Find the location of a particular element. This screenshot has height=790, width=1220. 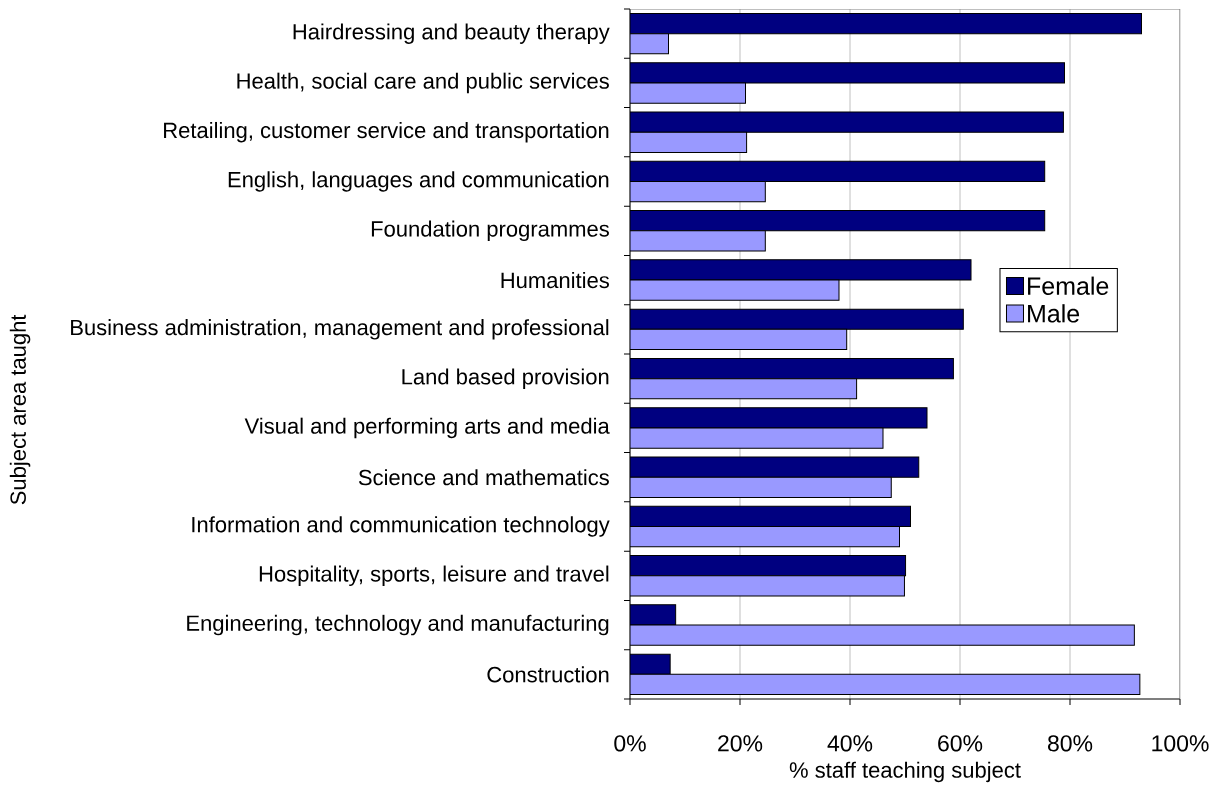

y-tick-label: Land based provision is located at coordinates (505, 378).